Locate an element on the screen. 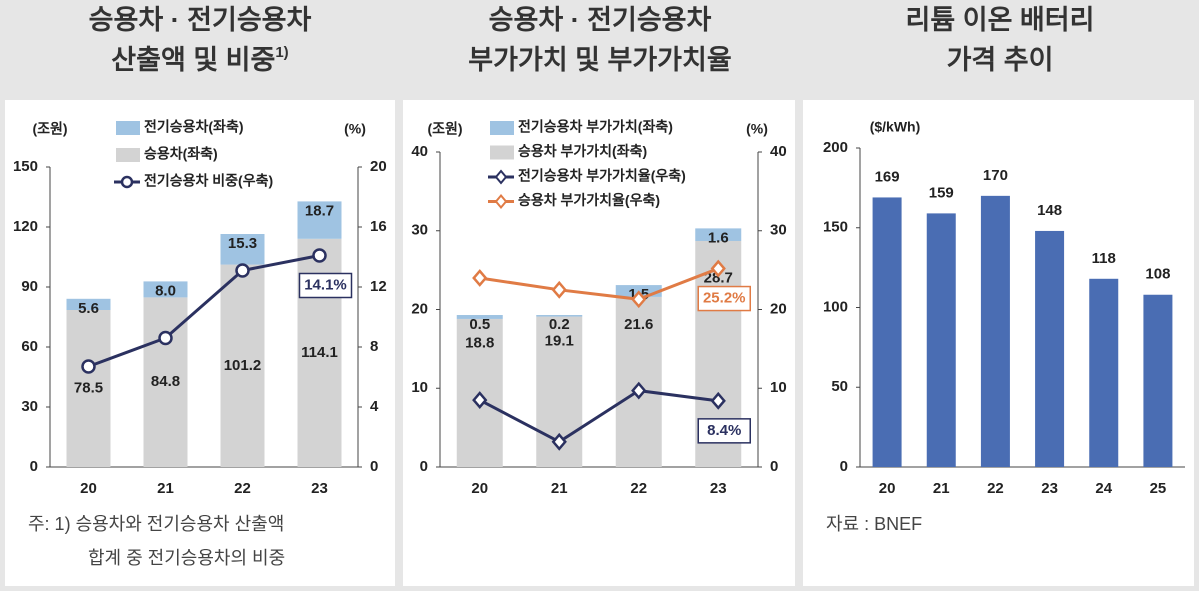 The width and height of the screenshot is (1199, 591). chart-title: 가격 추이 is located at coordinates (1000, 60).